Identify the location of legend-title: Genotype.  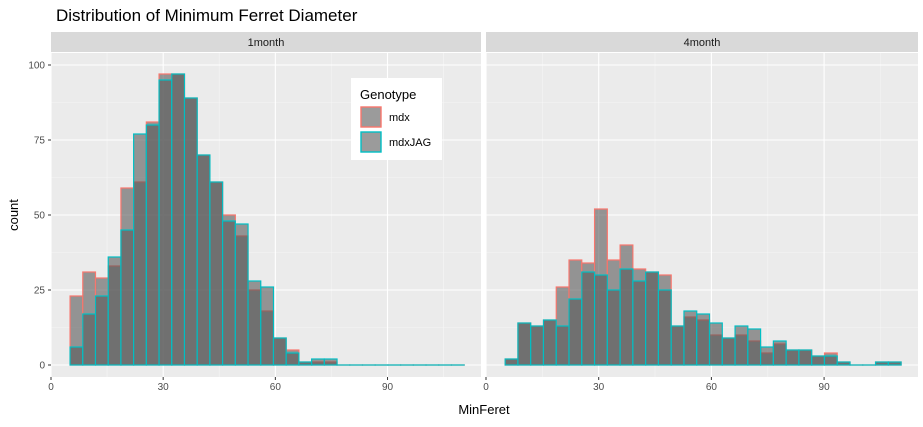
(388, 94).